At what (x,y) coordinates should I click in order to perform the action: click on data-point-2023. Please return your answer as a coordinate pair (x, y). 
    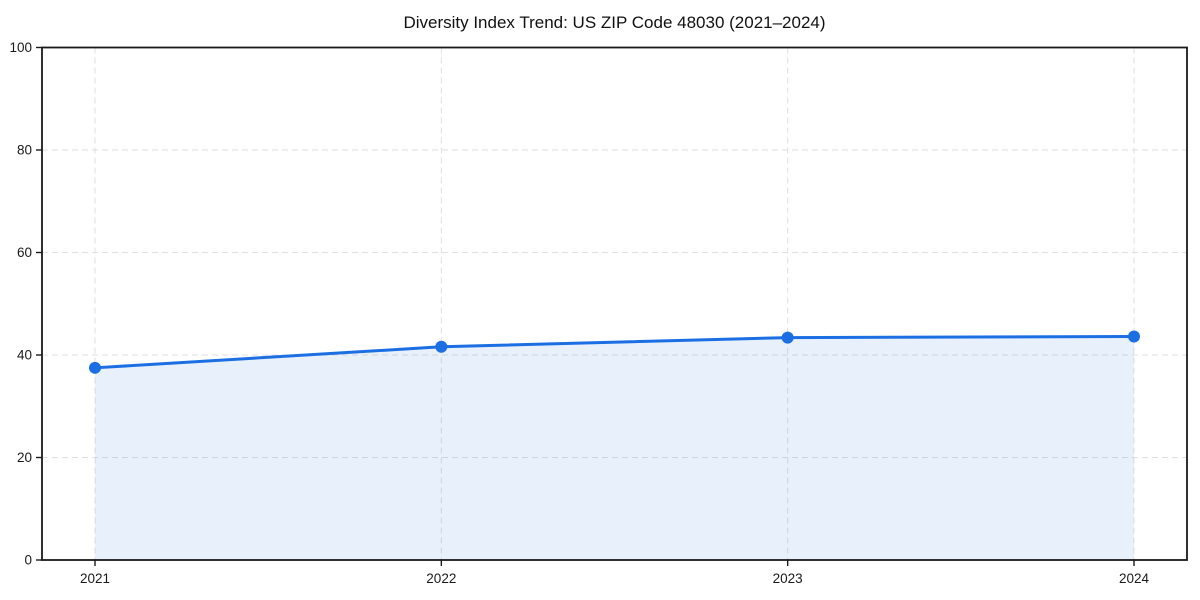
    Looking at the image, I should click on (787, 337).